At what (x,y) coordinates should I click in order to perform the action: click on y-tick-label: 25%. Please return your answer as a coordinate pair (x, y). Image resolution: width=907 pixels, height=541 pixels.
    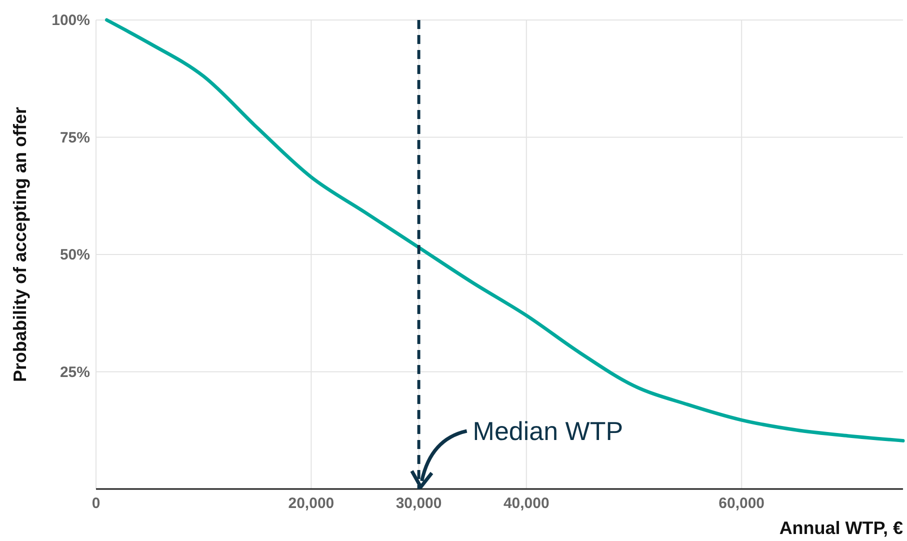
    Looking at the image, I should click on (75, 372).